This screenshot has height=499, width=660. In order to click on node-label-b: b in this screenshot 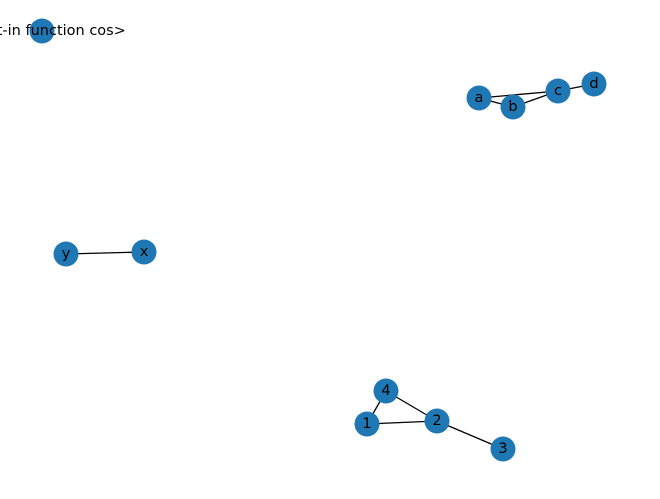, I will do `click(512, 107)`.